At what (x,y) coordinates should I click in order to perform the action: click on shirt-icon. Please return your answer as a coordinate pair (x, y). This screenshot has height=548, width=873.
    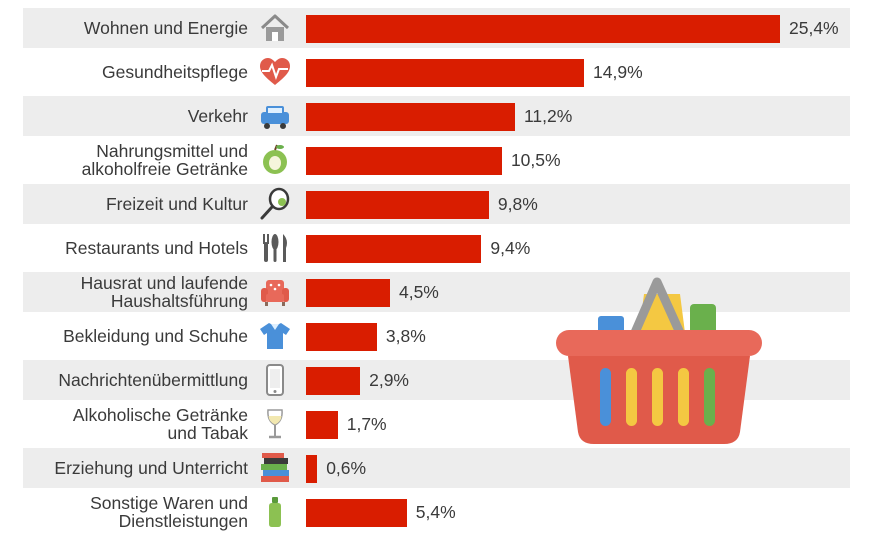
    Looking at the image, I should click on (275, 336).